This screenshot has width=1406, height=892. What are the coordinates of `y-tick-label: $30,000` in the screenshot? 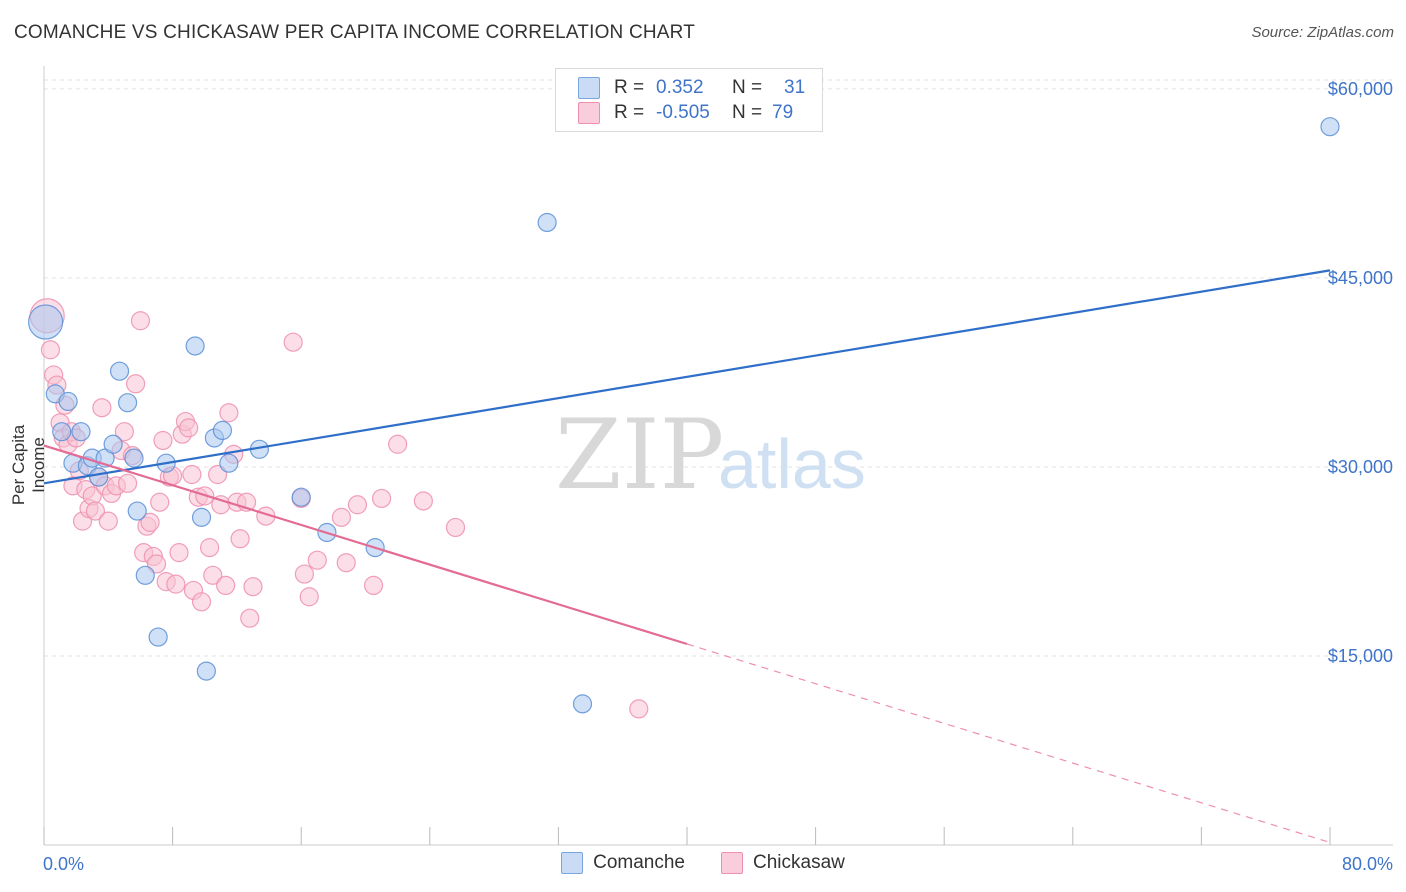 It's located at (1360, 467).